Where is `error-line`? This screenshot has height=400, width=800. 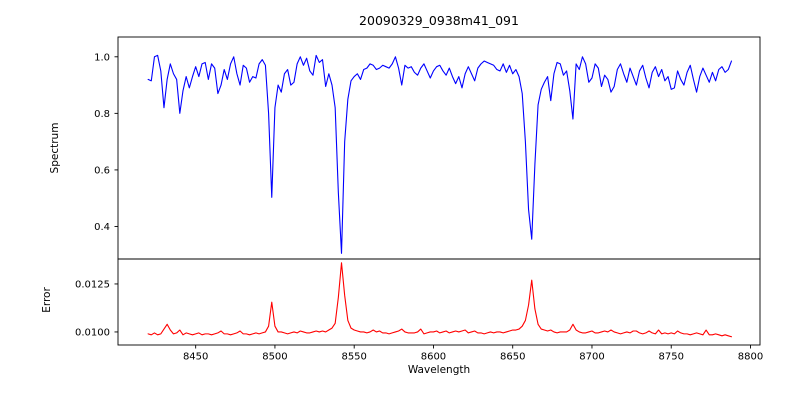 error-line is located at coordinates (440, 300).